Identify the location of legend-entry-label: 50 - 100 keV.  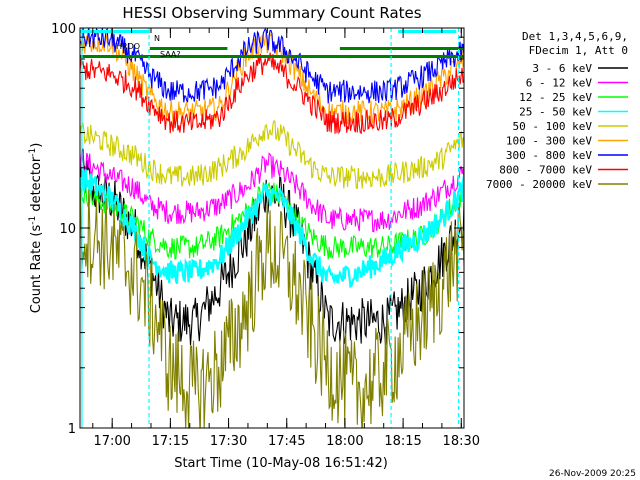
(553, 126).